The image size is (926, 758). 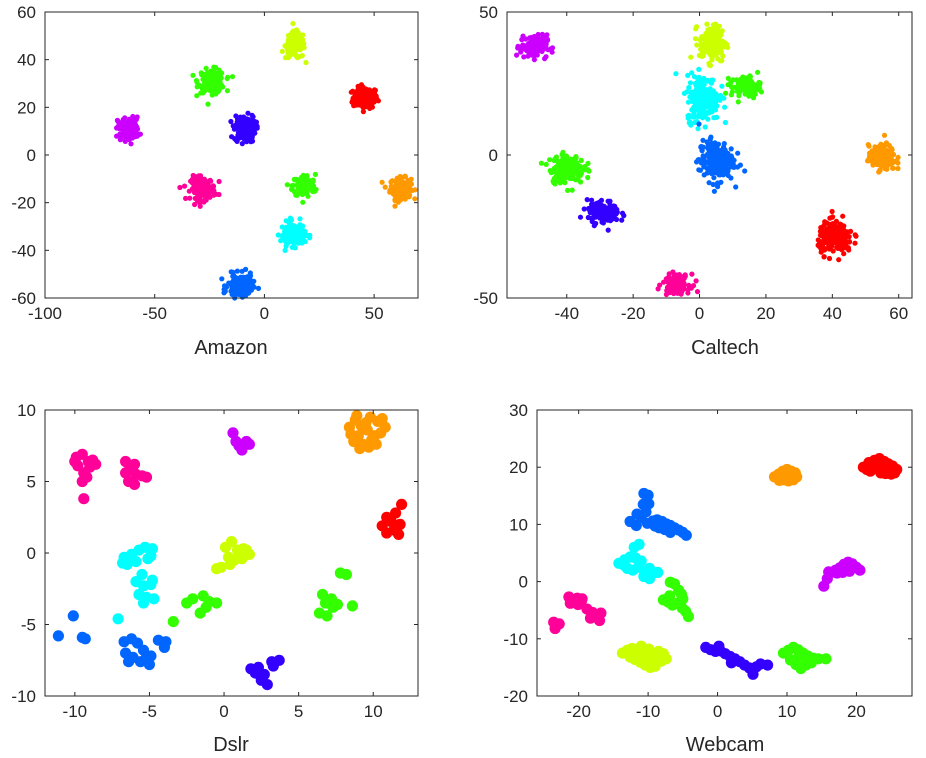 I want to click on y-tick-label: -50, so click(x=485, y=298).